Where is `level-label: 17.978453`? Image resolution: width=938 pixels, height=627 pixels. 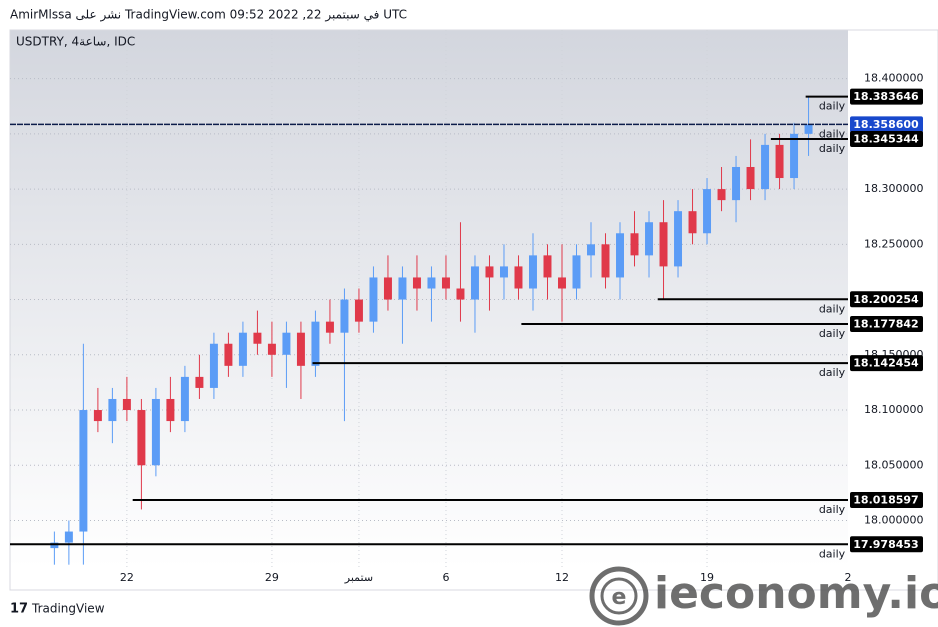
level-label: 17.978453 is located at coordinates (885, 544).